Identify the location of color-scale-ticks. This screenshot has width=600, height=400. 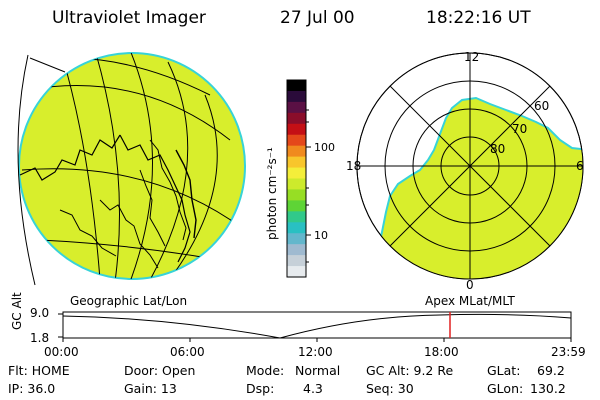
(308, 186).